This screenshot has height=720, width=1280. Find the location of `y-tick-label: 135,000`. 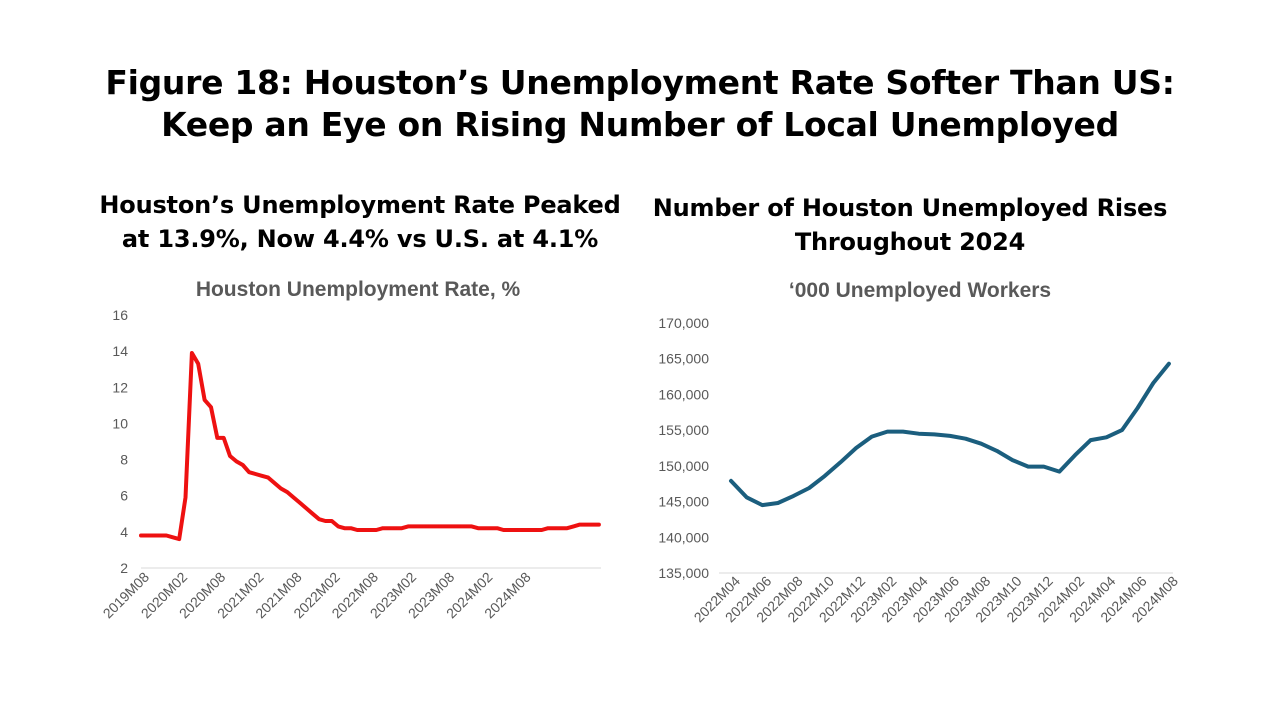

y-tick-label: 135,000 is located at coordinates (683, 573).